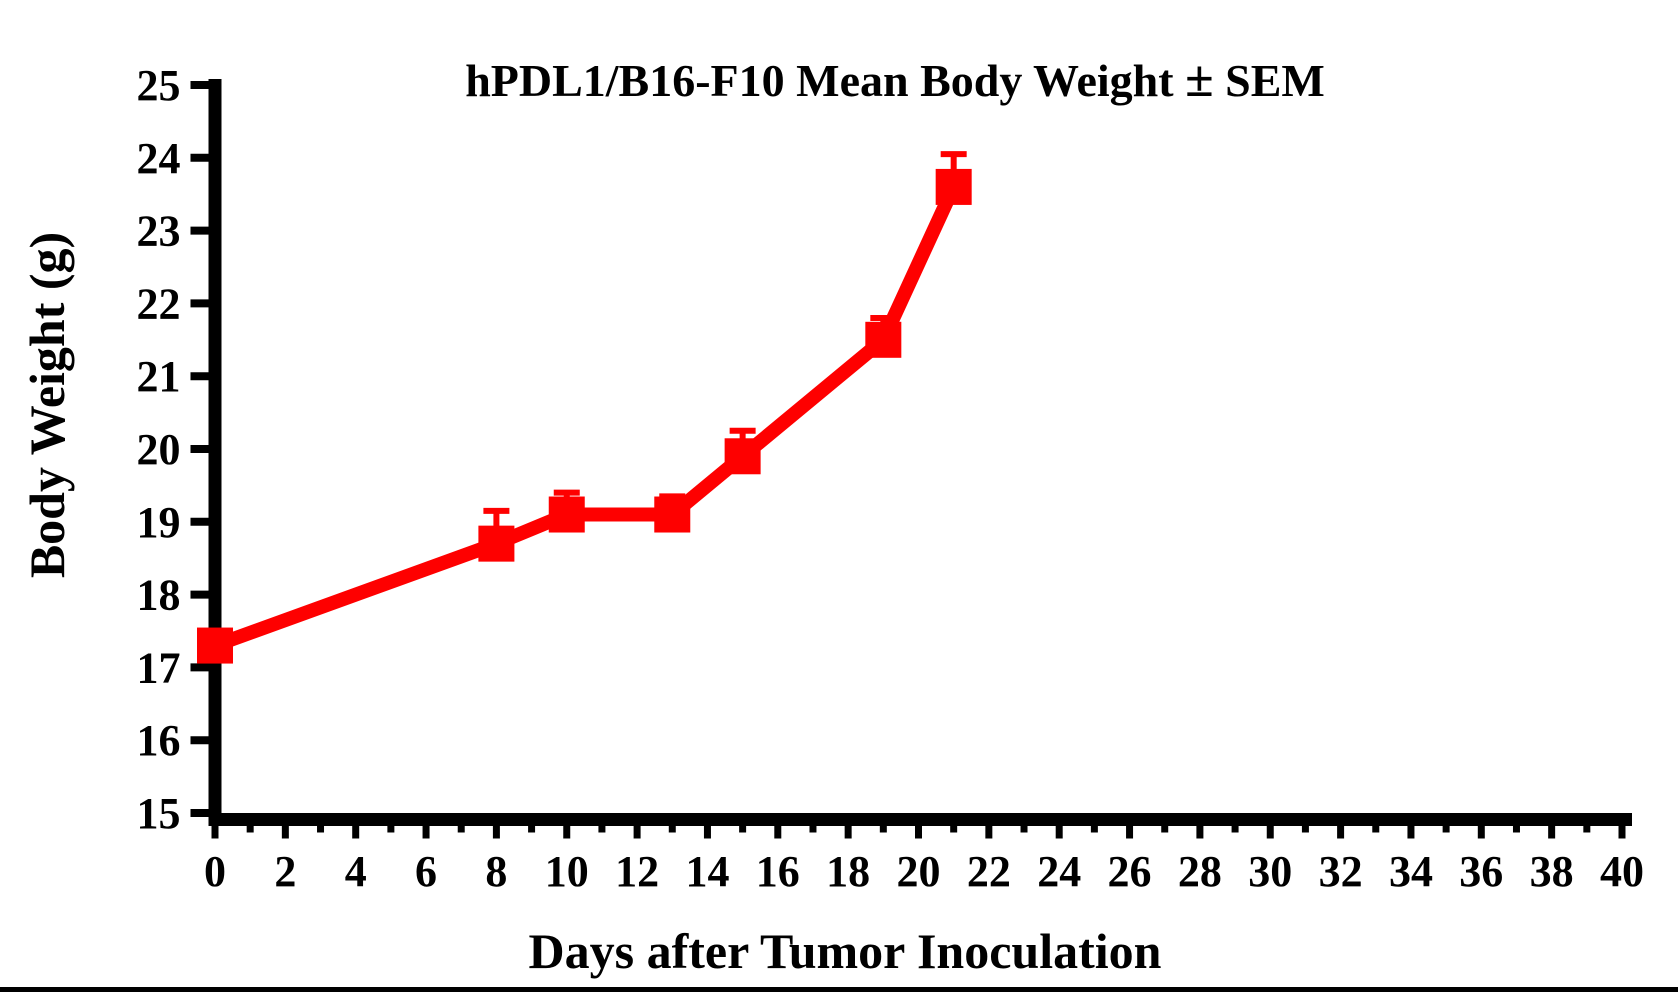  Describe the element at coordinates (159, 740) in the screenshot. I see `y-tick-label: 16` at that location.